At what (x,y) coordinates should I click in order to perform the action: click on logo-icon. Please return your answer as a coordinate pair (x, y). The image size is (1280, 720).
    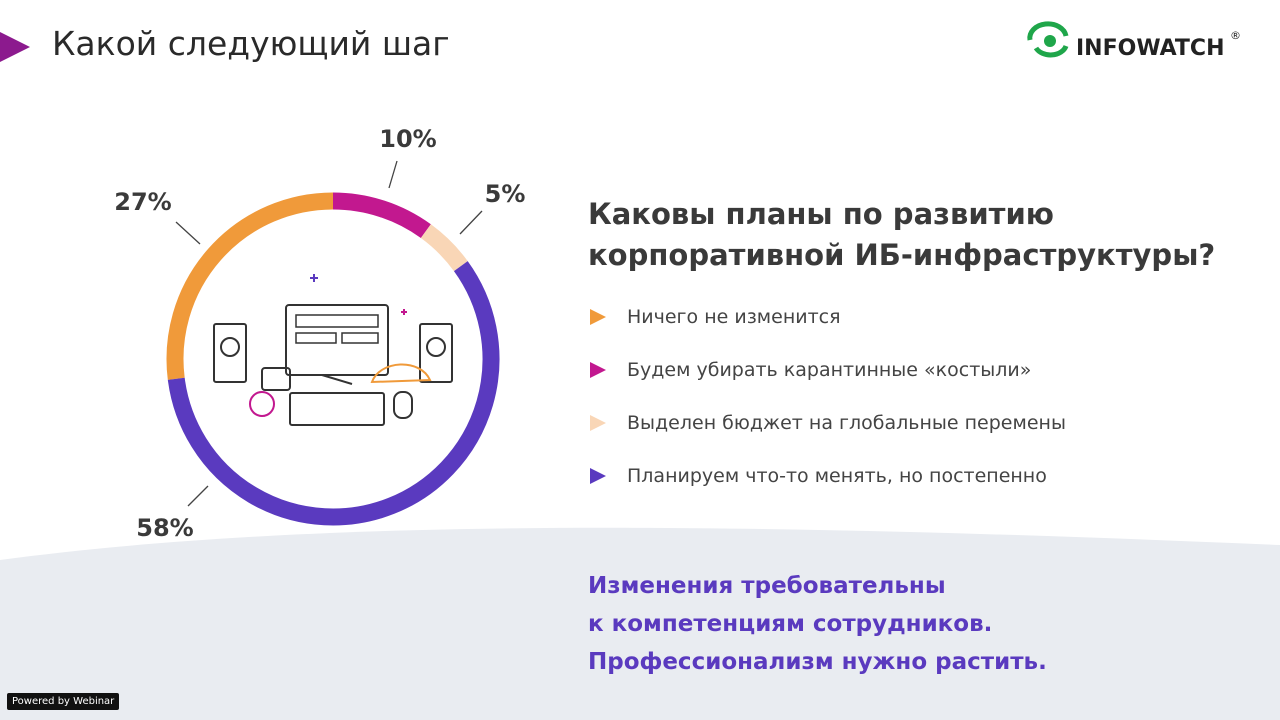
    Looking at the image, I should click on (1048, 39).